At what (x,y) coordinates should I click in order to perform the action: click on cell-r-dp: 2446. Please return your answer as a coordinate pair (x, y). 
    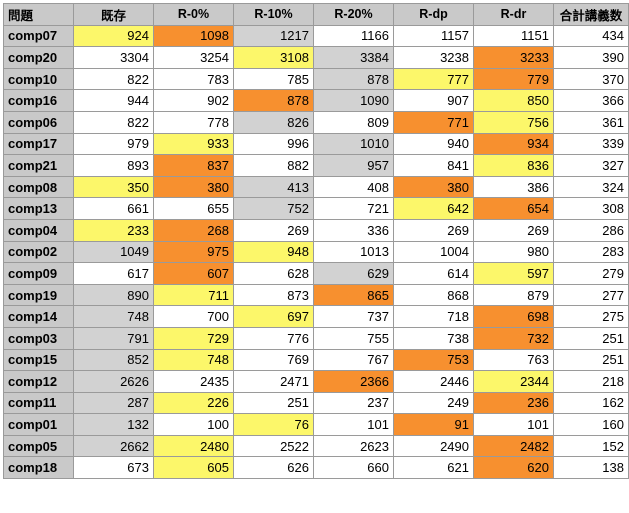
    Looking at the image, I should click on (433, 381).